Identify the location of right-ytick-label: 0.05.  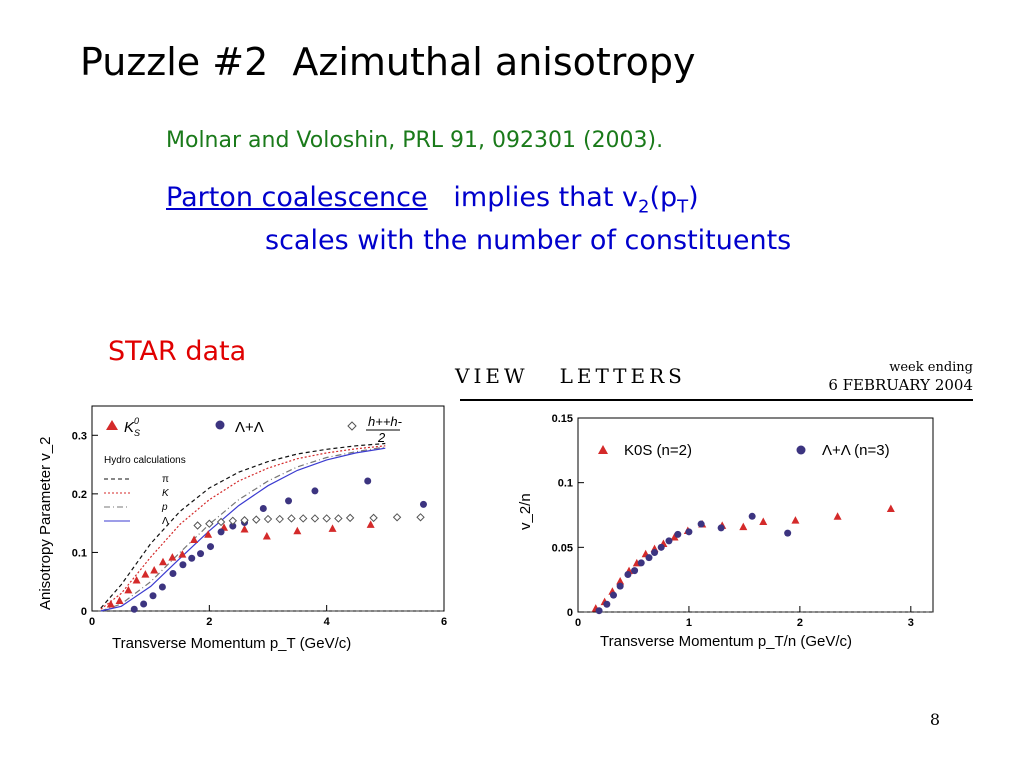
(562, 548).